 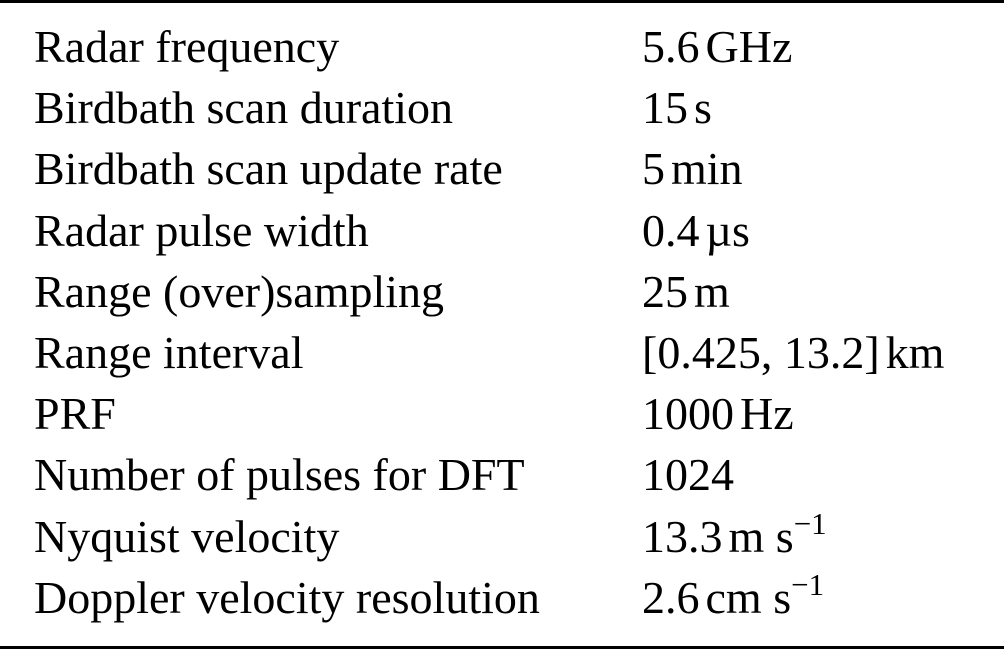 I want to click on table-row: Range interval [0.425, 13.2] km, so click(x=502, y=352).